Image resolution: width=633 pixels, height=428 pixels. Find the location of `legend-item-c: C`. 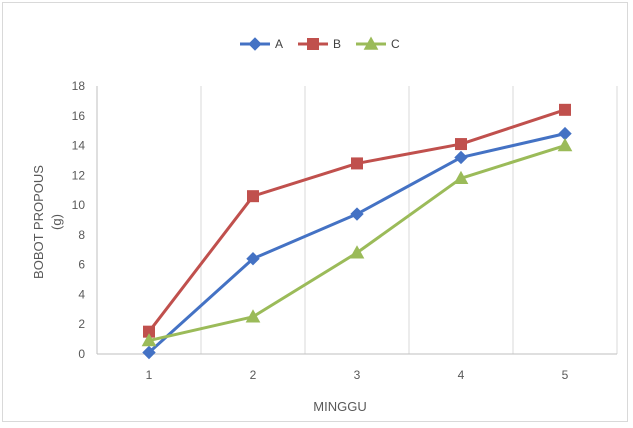

legend-item-c: C is located at coordinates (378, 43).